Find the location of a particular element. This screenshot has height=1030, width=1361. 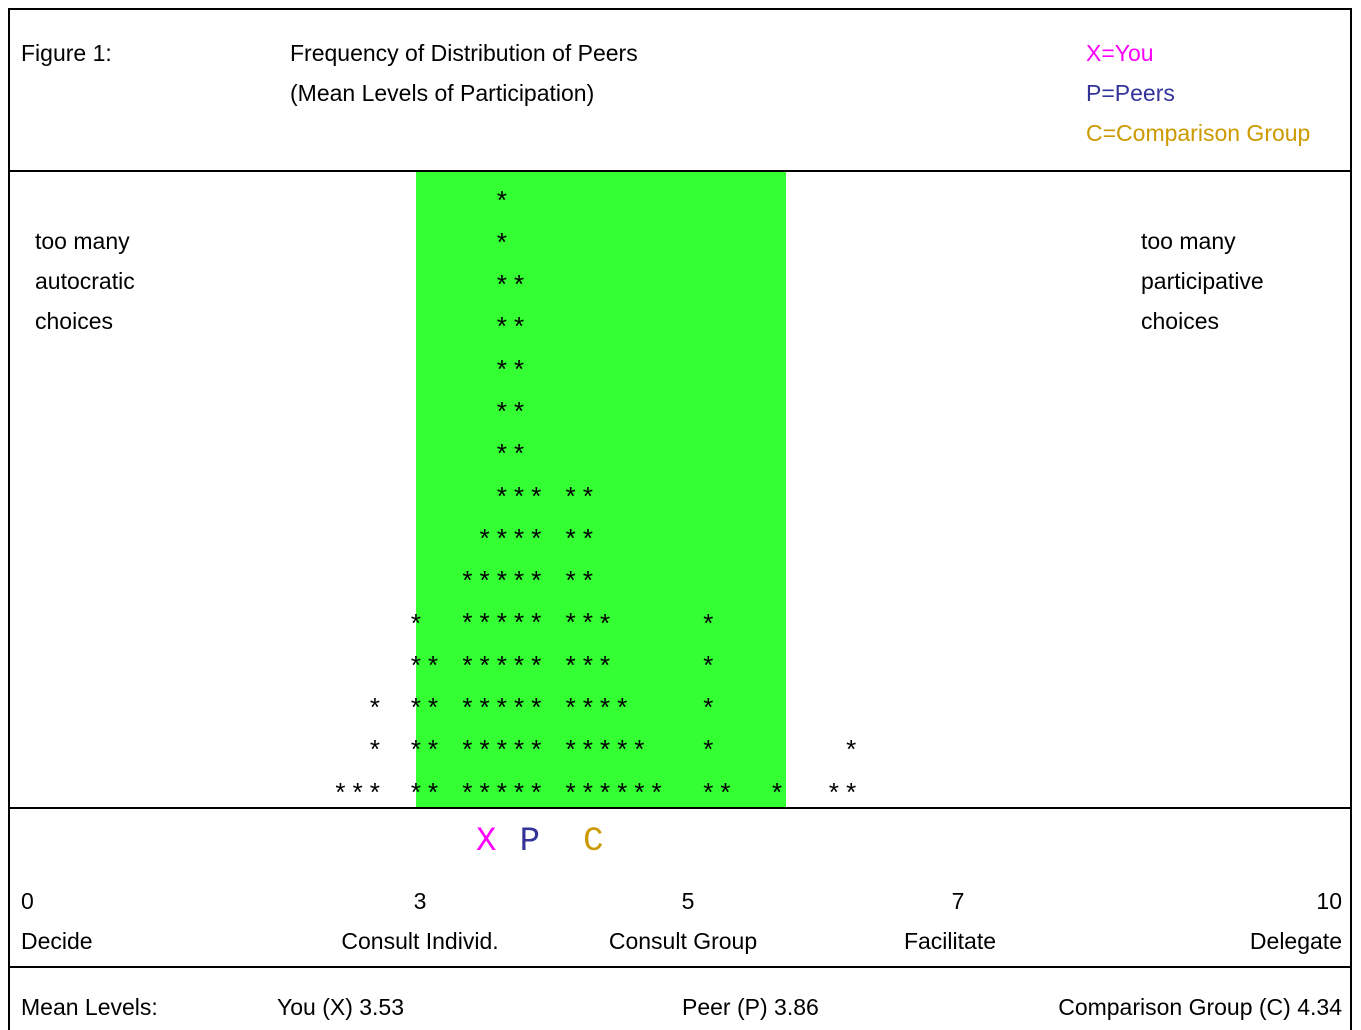

plot-divider is located at coordinates (680, 808).